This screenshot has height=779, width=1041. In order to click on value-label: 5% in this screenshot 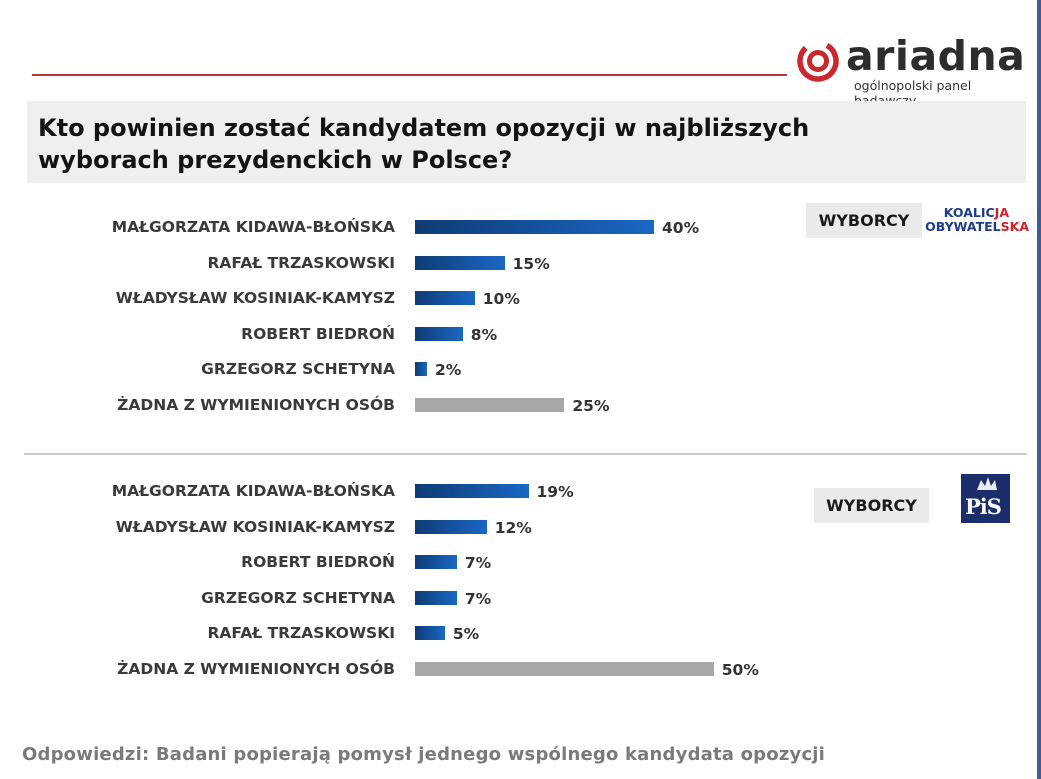, I will do `click(466, 634)`.